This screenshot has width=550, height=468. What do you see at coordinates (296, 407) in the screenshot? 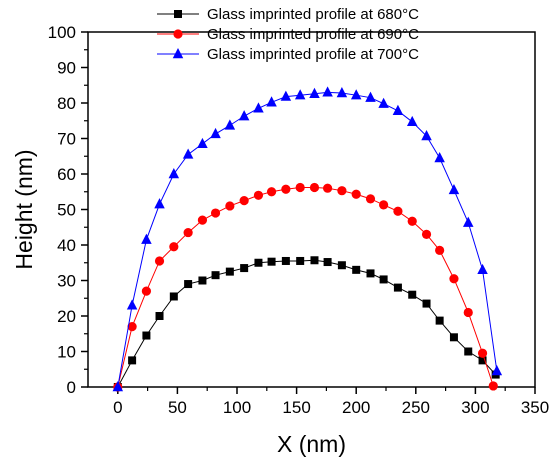
I see `x-tick-label: 150` at bounding box center [296, 407].